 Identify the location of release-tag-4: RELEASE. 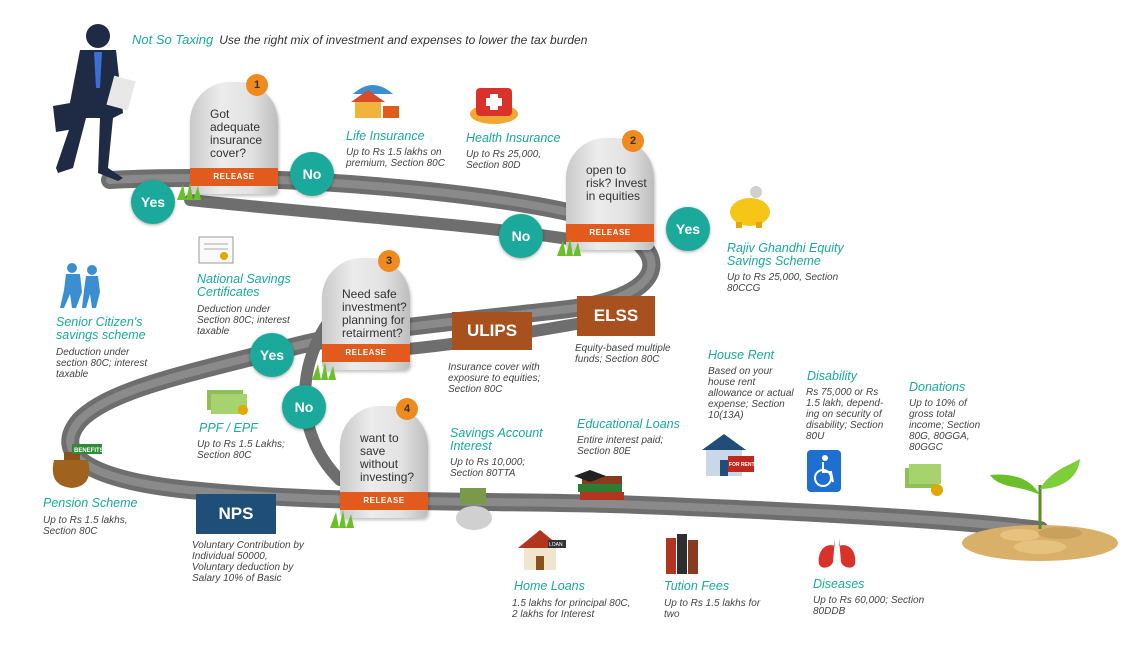
(384, 501).